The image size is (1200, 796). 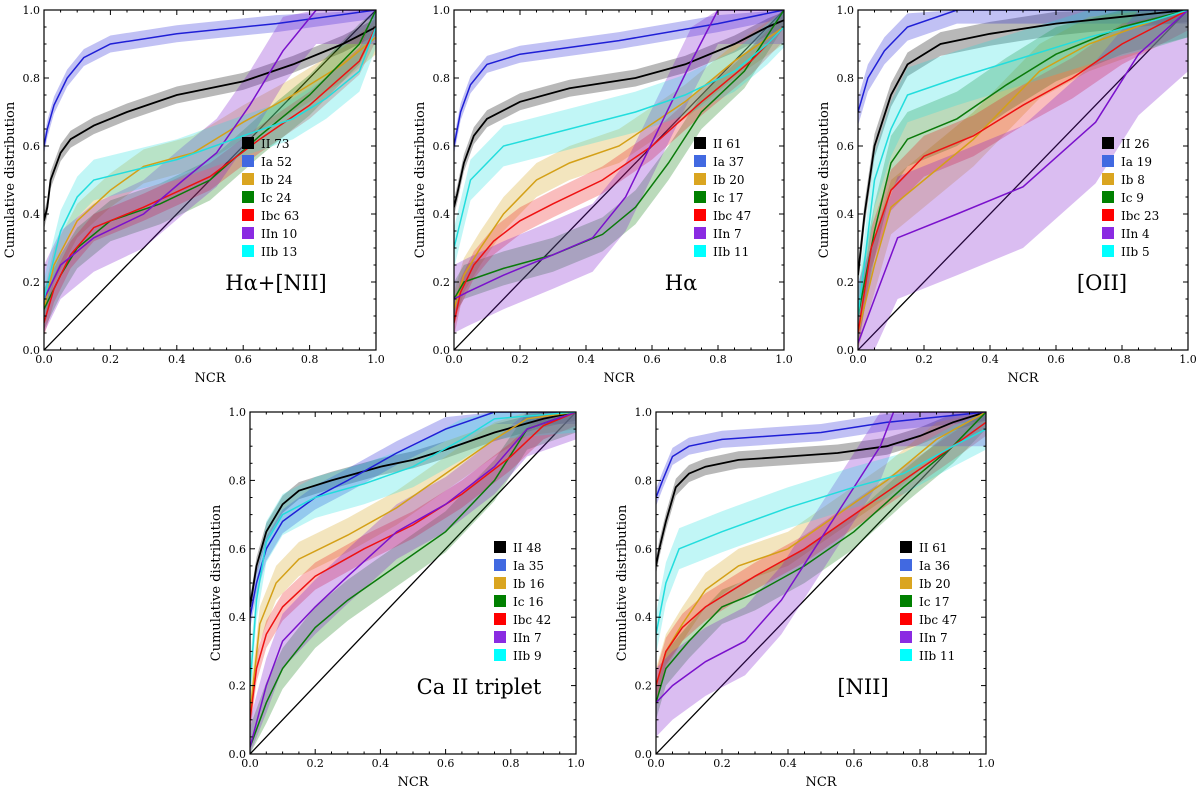 What do you see at coordinates (529, 584) in the screenshot?
I see `legend-label: Ib 16` at bounding box center [529, 584].